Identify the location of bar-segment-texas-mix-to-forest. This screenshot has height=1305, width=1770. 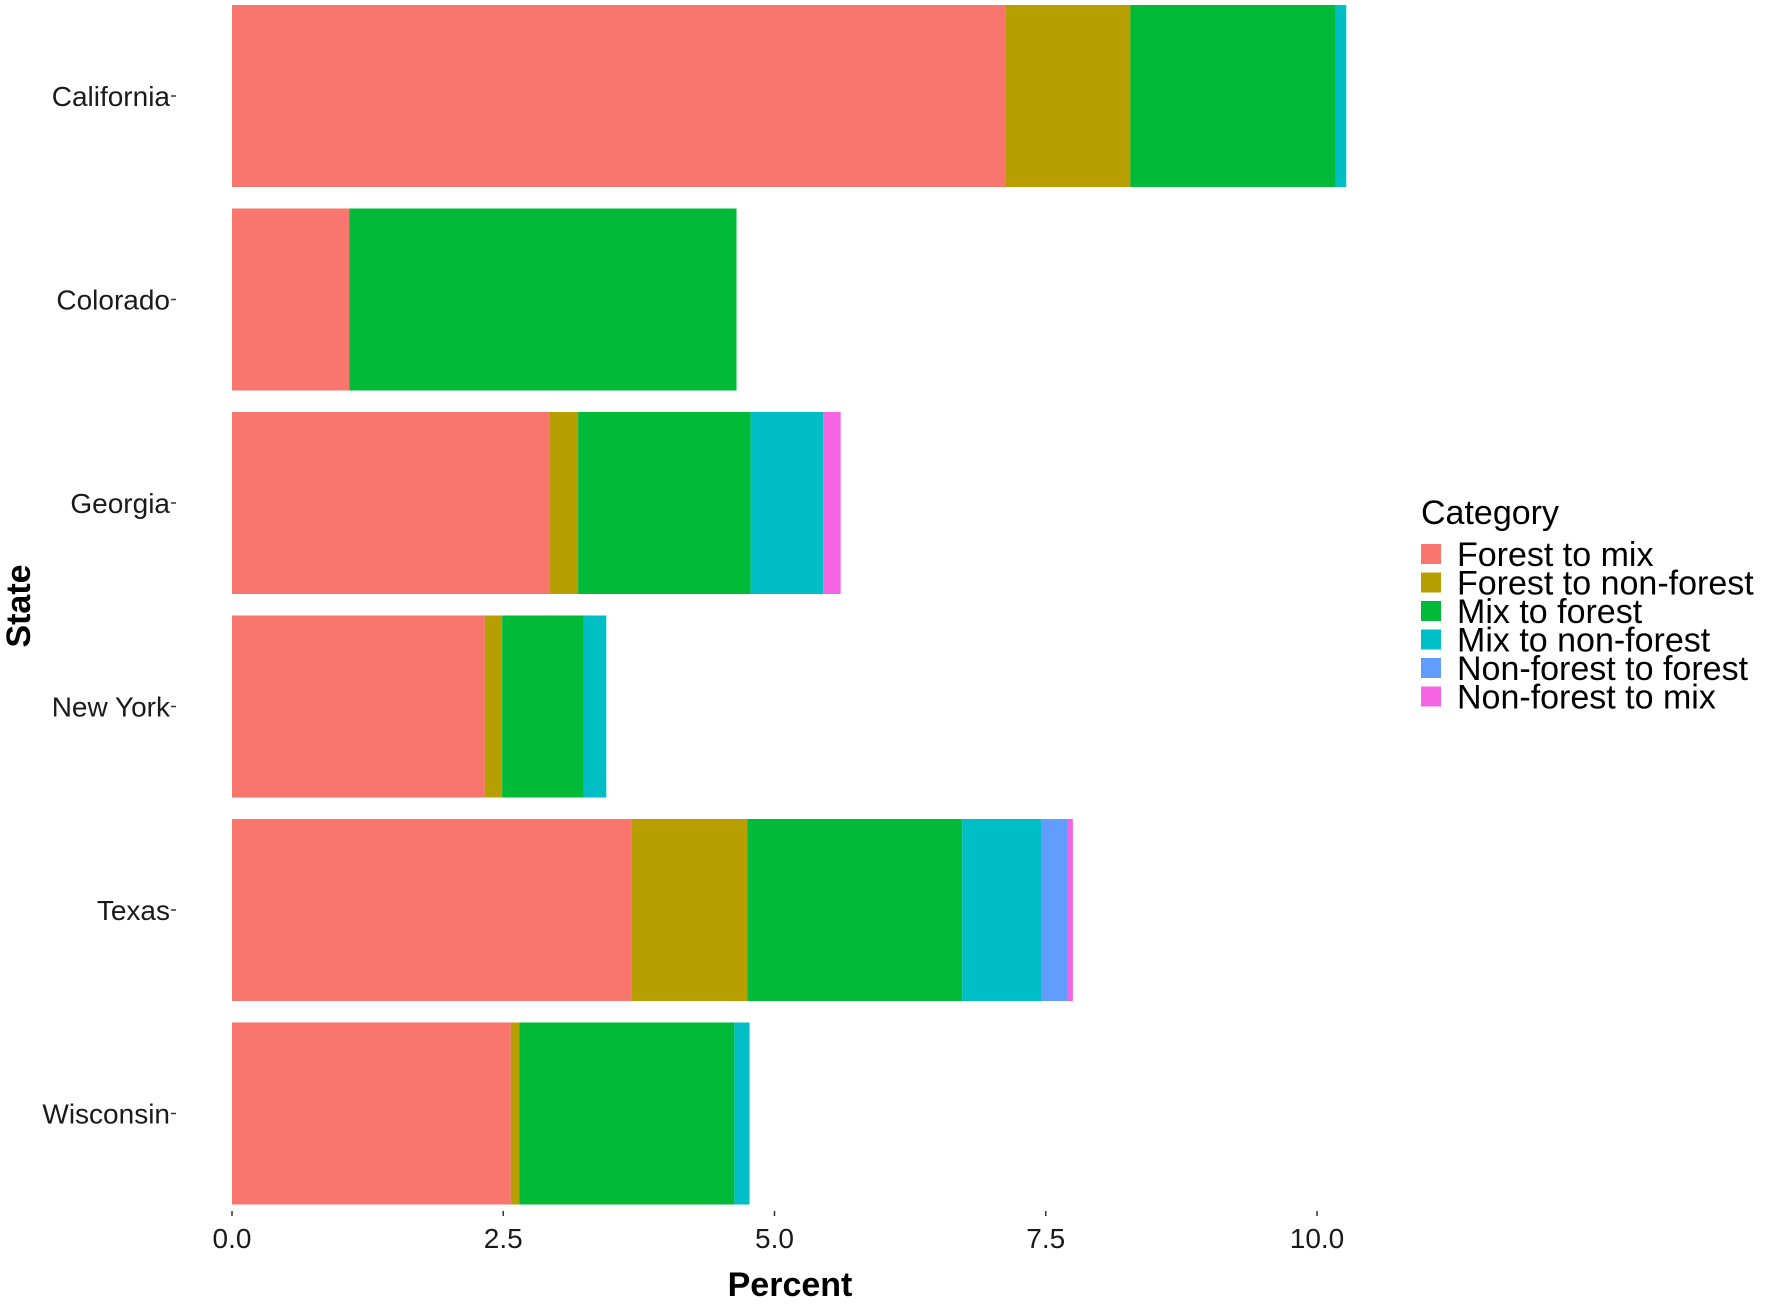
(855, 910).